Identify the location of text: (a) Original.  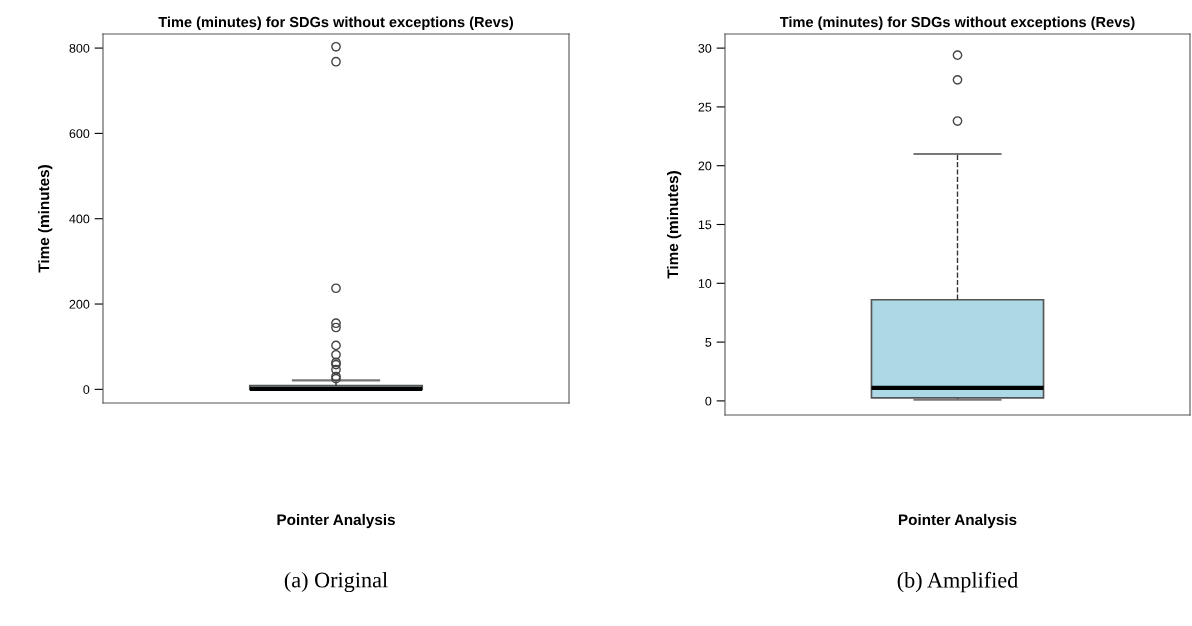
(336, 582).